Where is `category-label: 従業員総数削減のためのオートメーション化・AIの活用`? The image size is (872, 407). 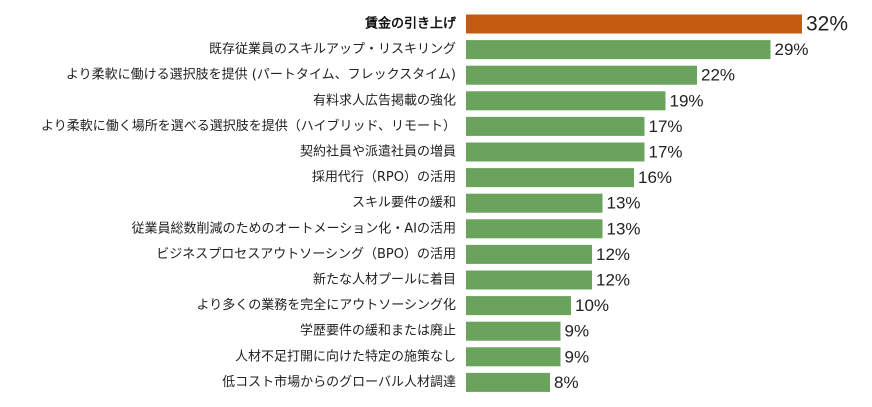 category-label: 従業員総数削減のためのオートメーション化・AIの活用 is located at coordinates (294, 228).